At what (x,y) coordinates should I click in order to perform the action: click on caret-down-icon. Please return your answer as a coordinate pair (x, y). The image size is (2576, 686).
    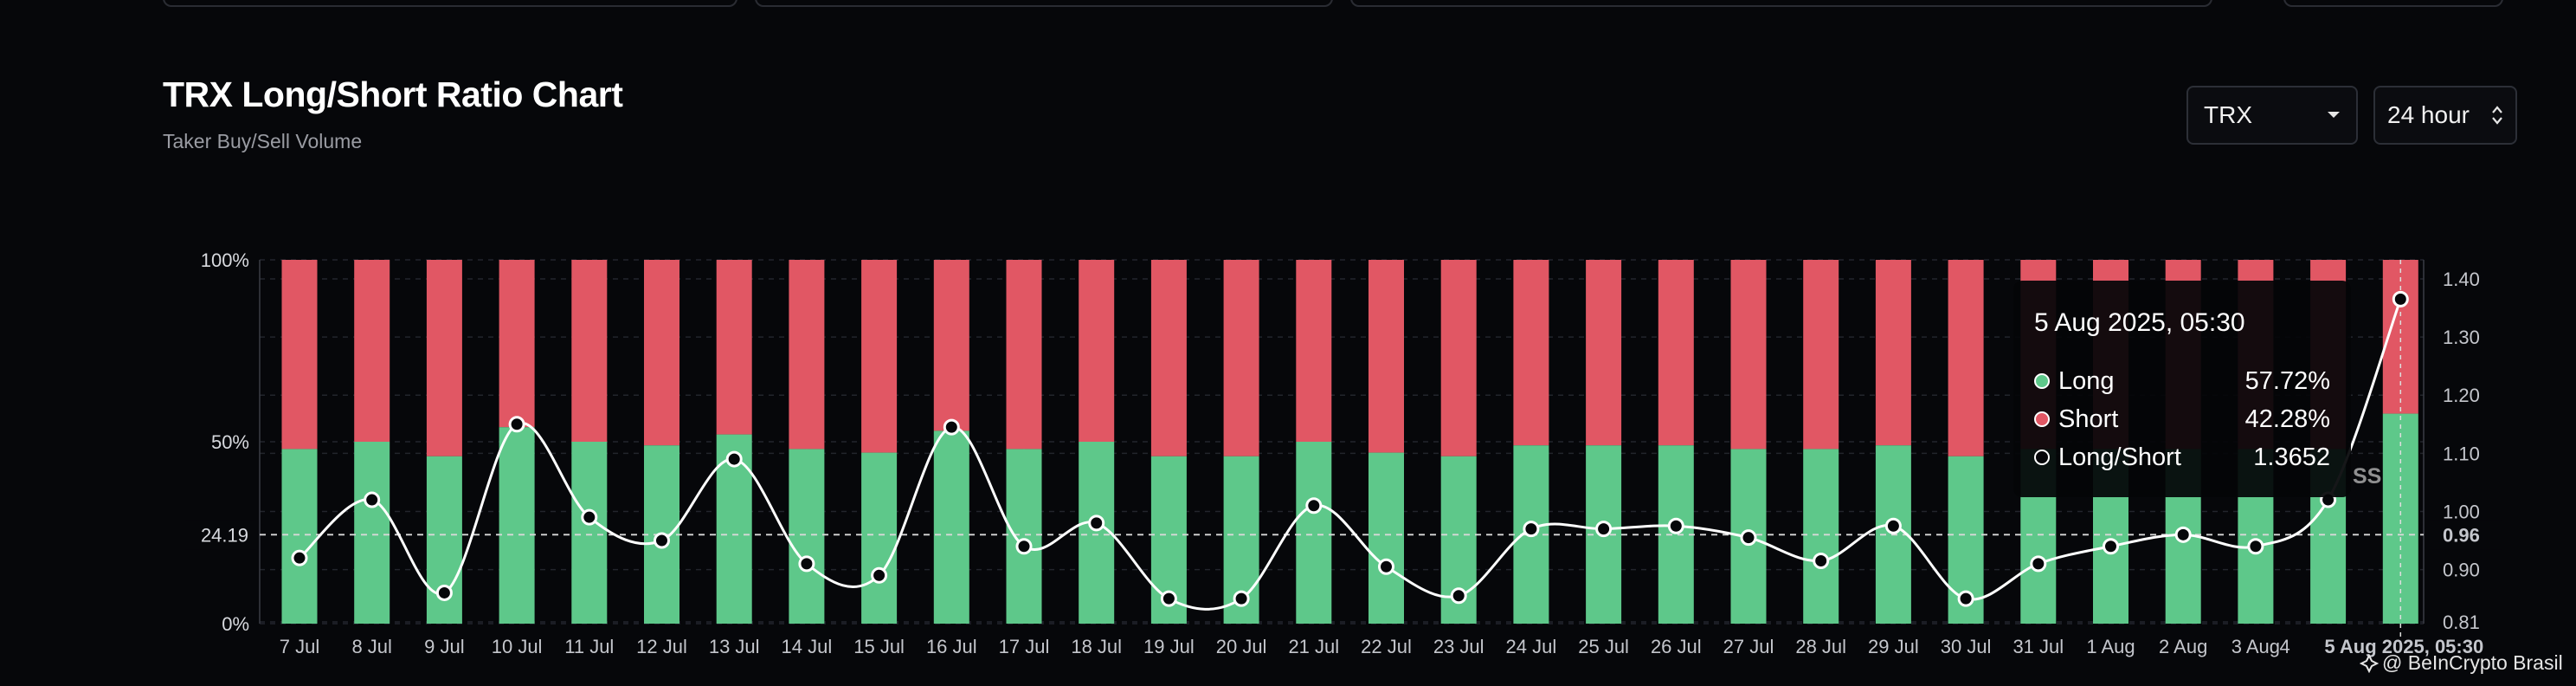
    Looking at the image, I should click on (2334, 115).